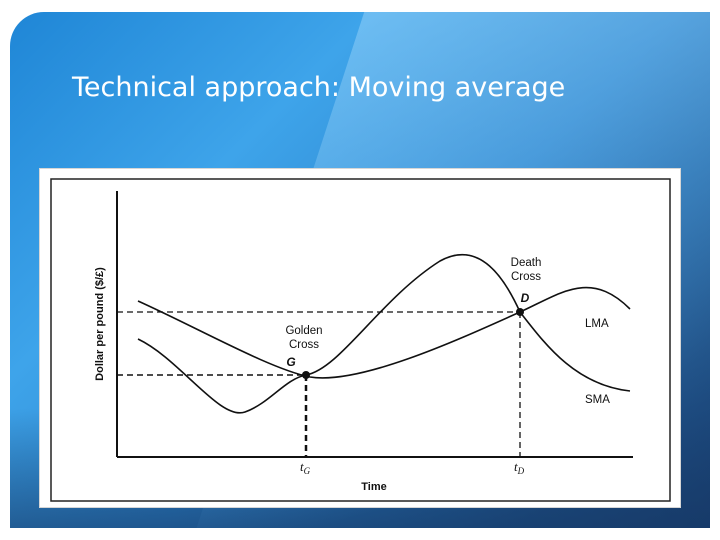 Image resolution: width=720 pixels, height=540 pixels. What do you see at coordinates (597, 324) in the screenshot?
I see `lma-label: LMA` at bounding box center [597, 324].